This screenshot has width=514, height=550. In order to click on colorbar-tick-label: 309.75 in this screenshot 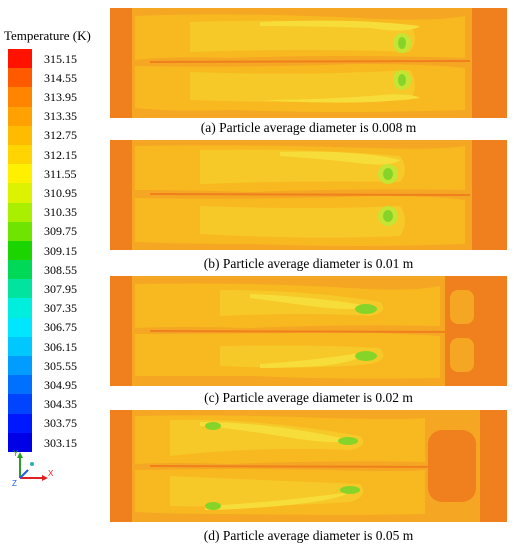, I will do `click(60, 231)`.